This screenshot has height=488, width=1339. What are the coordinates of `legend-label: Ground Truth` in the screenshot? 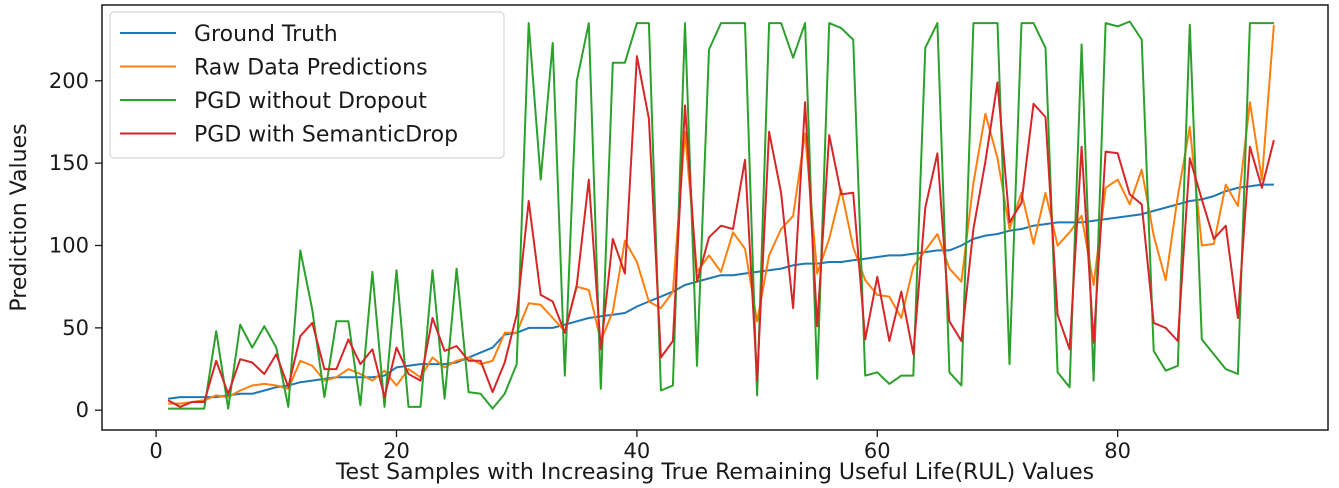 It's located at (266, 34).